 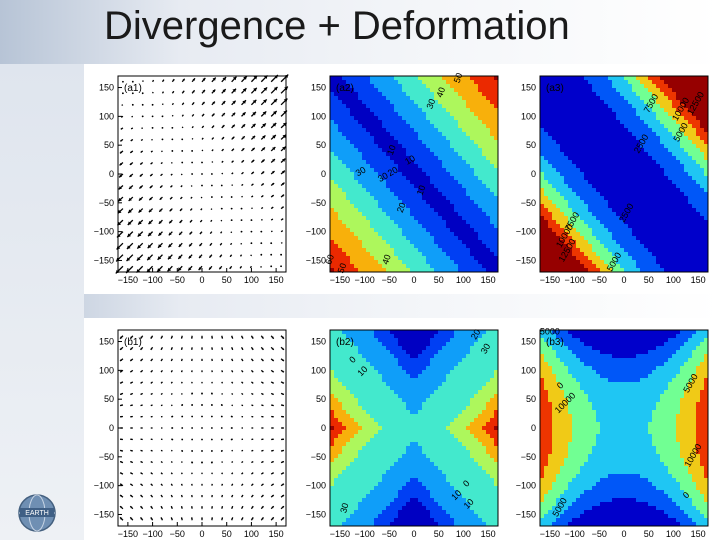 What do you see at coordinates (383, 177) in the screenshot?
I see `contour-label: 30` at bounding box center [383, 177].